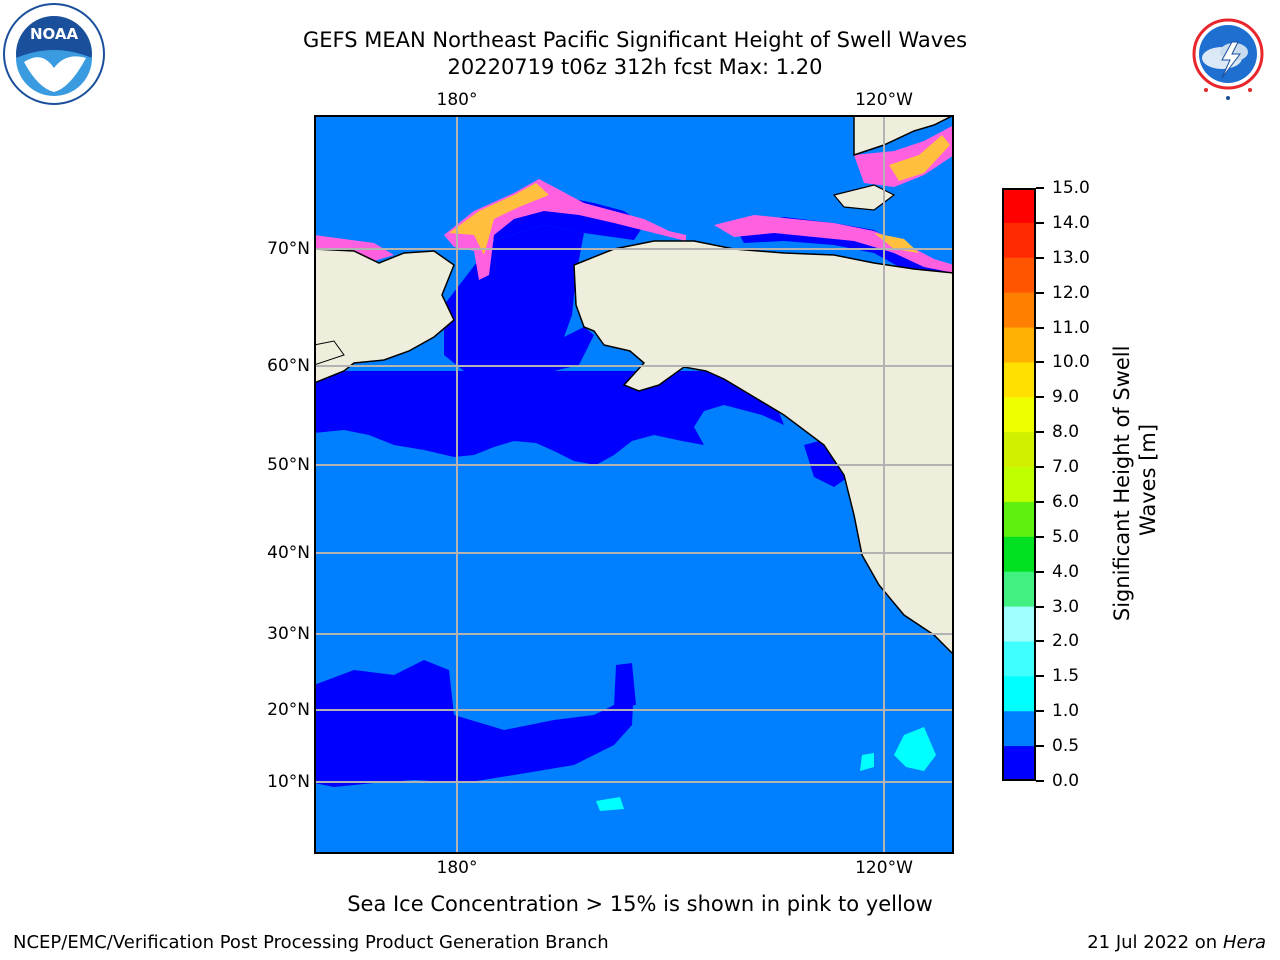  Describe the element at coordinates (1066, 676) in the screenshot. I see `colorbar-tick-label: 1.5` at that location.